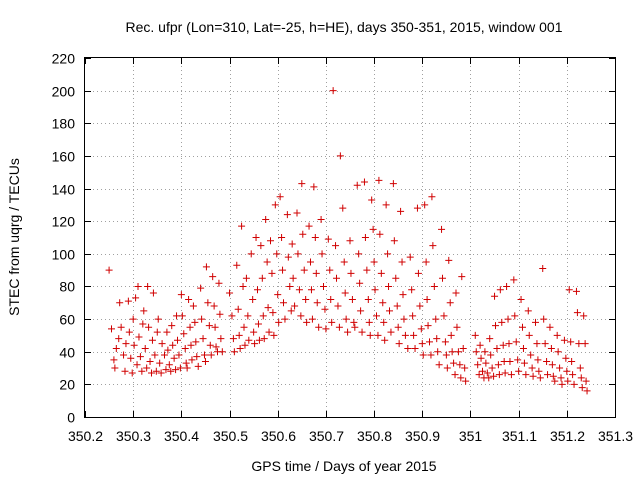 The image size is (640, 480). I want to click on y-tick-label: 180, so click(64, 124).